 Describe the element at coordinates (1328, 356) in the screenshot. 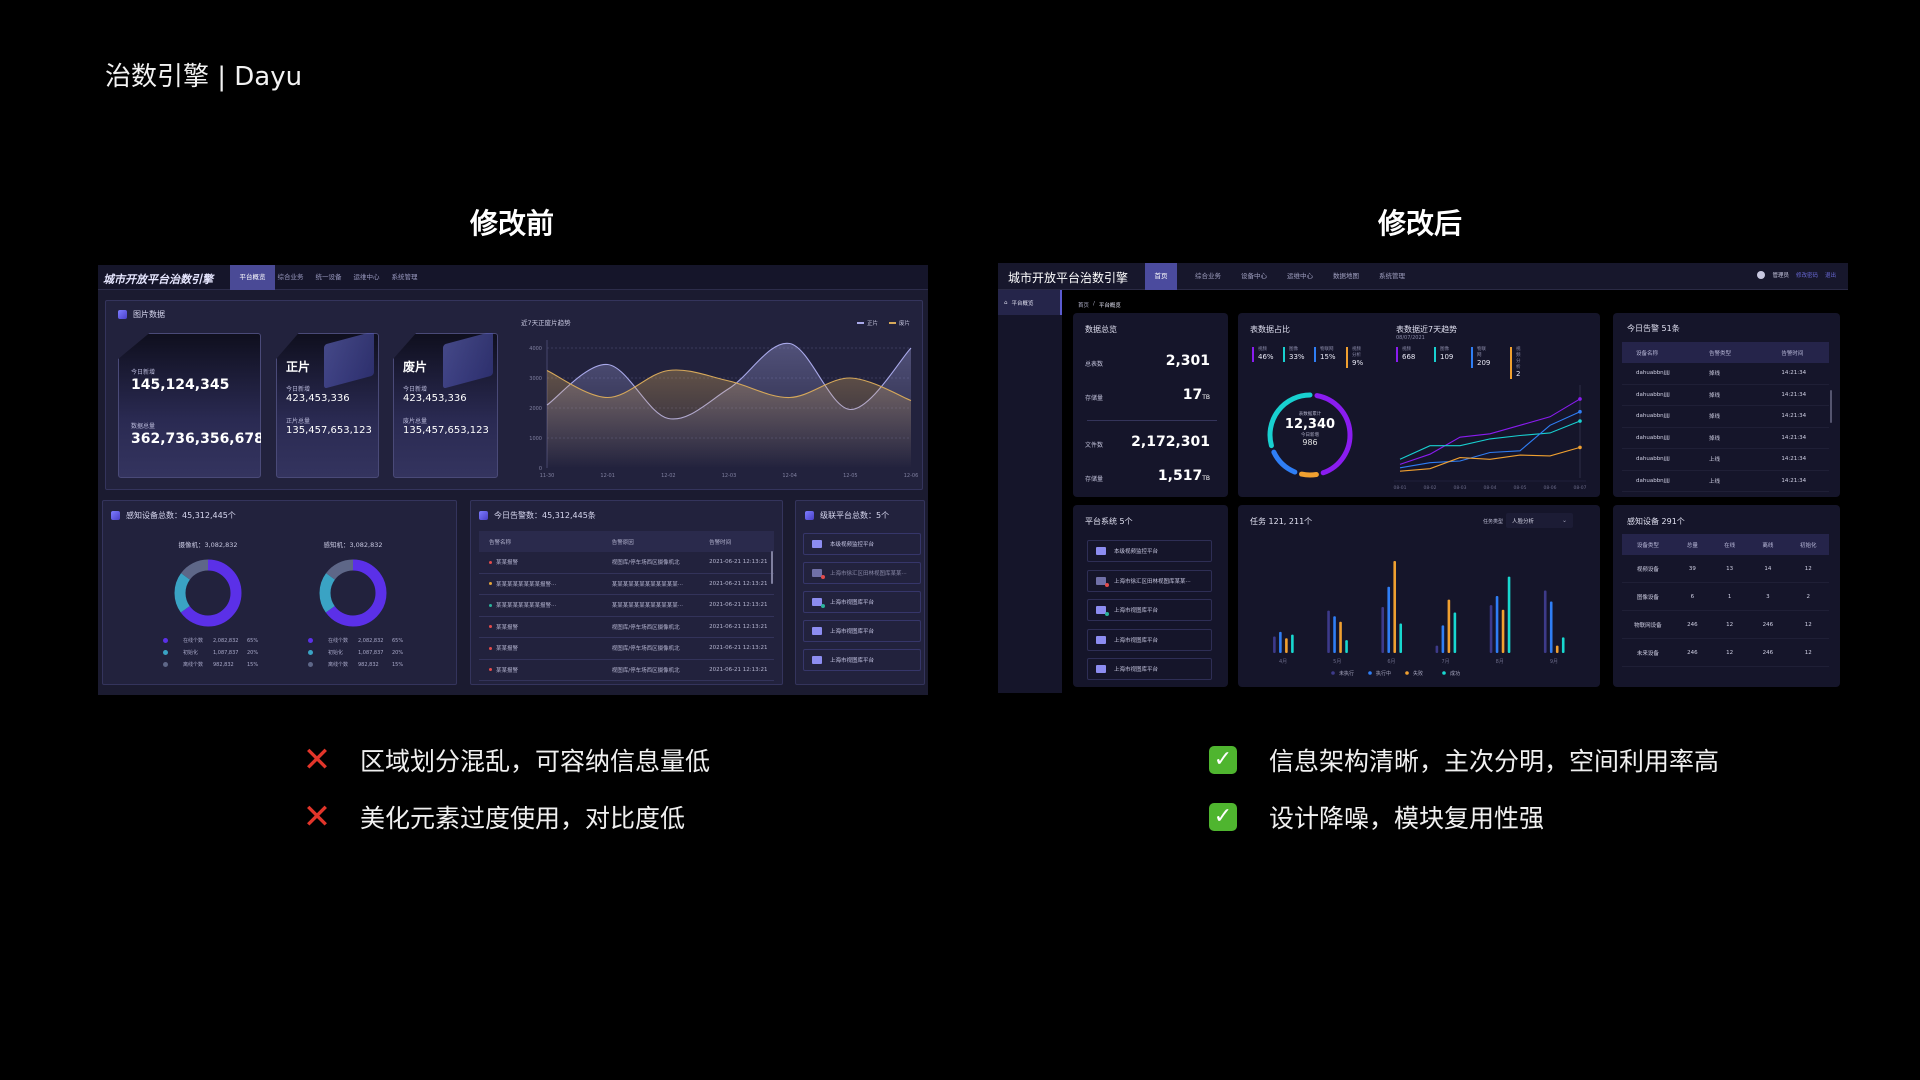

I see `legend-value: 15%` at that location.